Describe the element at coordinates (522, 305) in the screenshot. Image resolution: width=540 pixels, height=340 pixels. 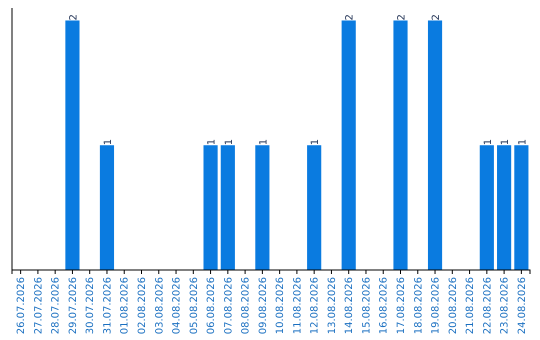
I see `x-tick-label: 24.08.2026` at that location.